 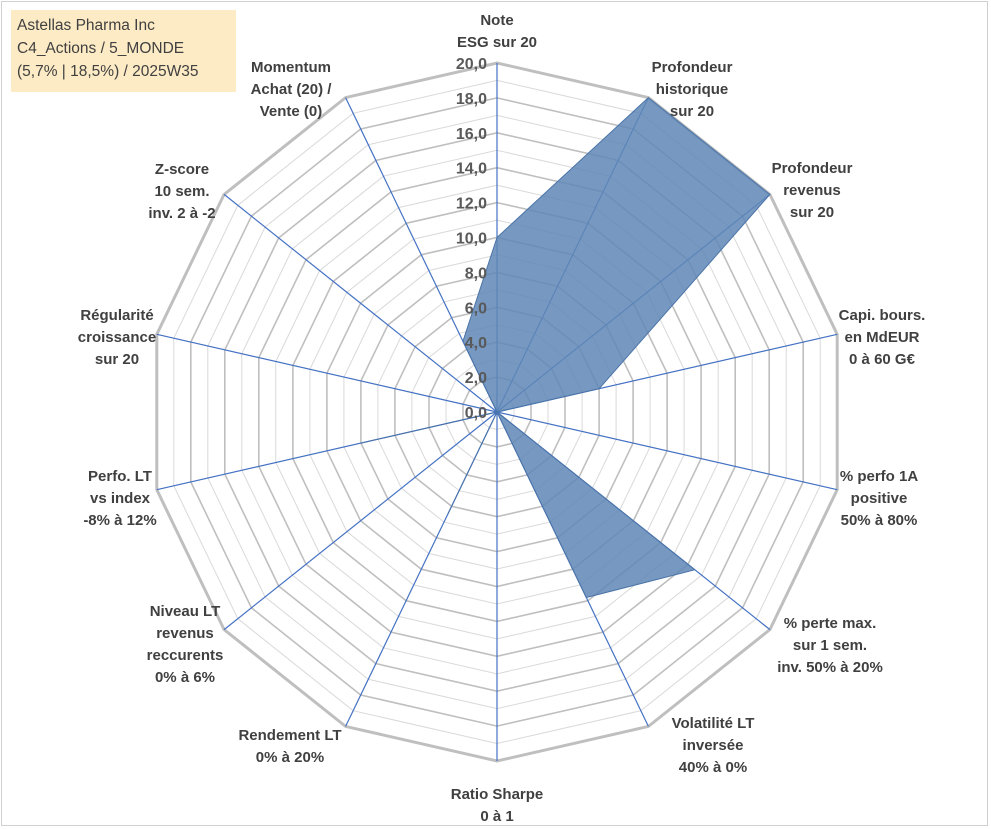 What do you see at coordinates (497, 805) in the screenshot?
I see `axis-label-7: Ratio Sharpe 0 à 1` at bounding box center [497, 805].